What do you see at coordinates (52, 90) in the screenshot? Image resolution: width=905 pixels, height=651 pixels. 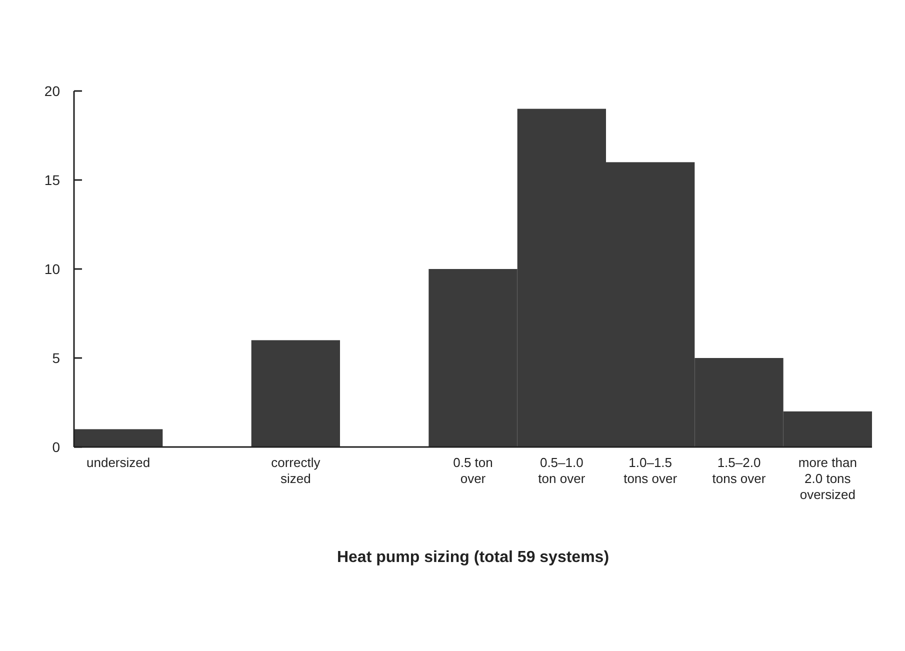 I see `y-tick-label: 20` at bounding box center [52, 90].